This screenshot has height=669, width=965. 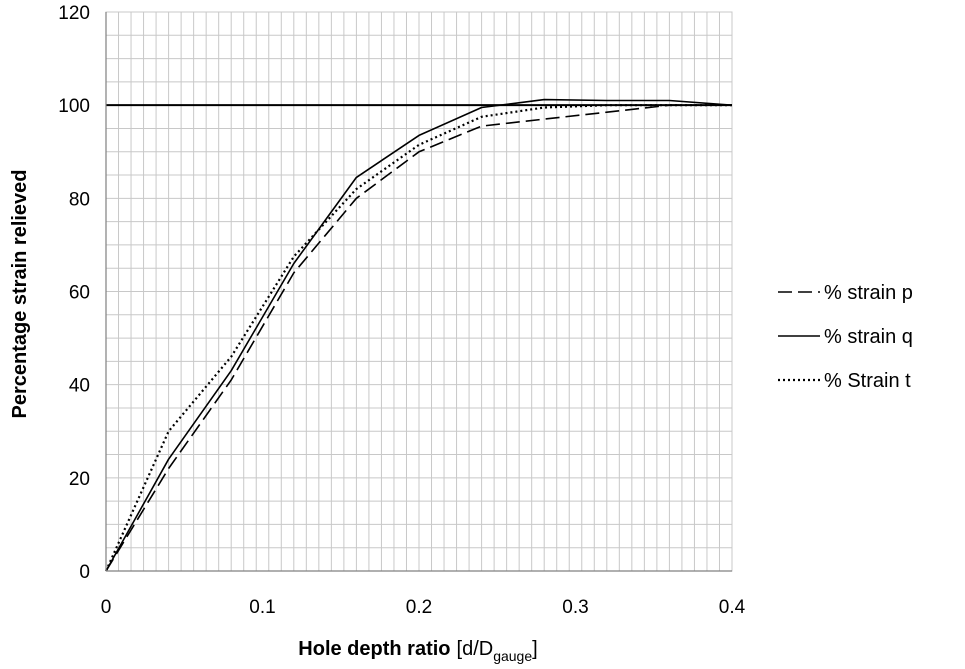 What do you see at coordinates (79, 479) in the screenshot?
I see `y-tick-label: 20` at bounding box center [79, 479].